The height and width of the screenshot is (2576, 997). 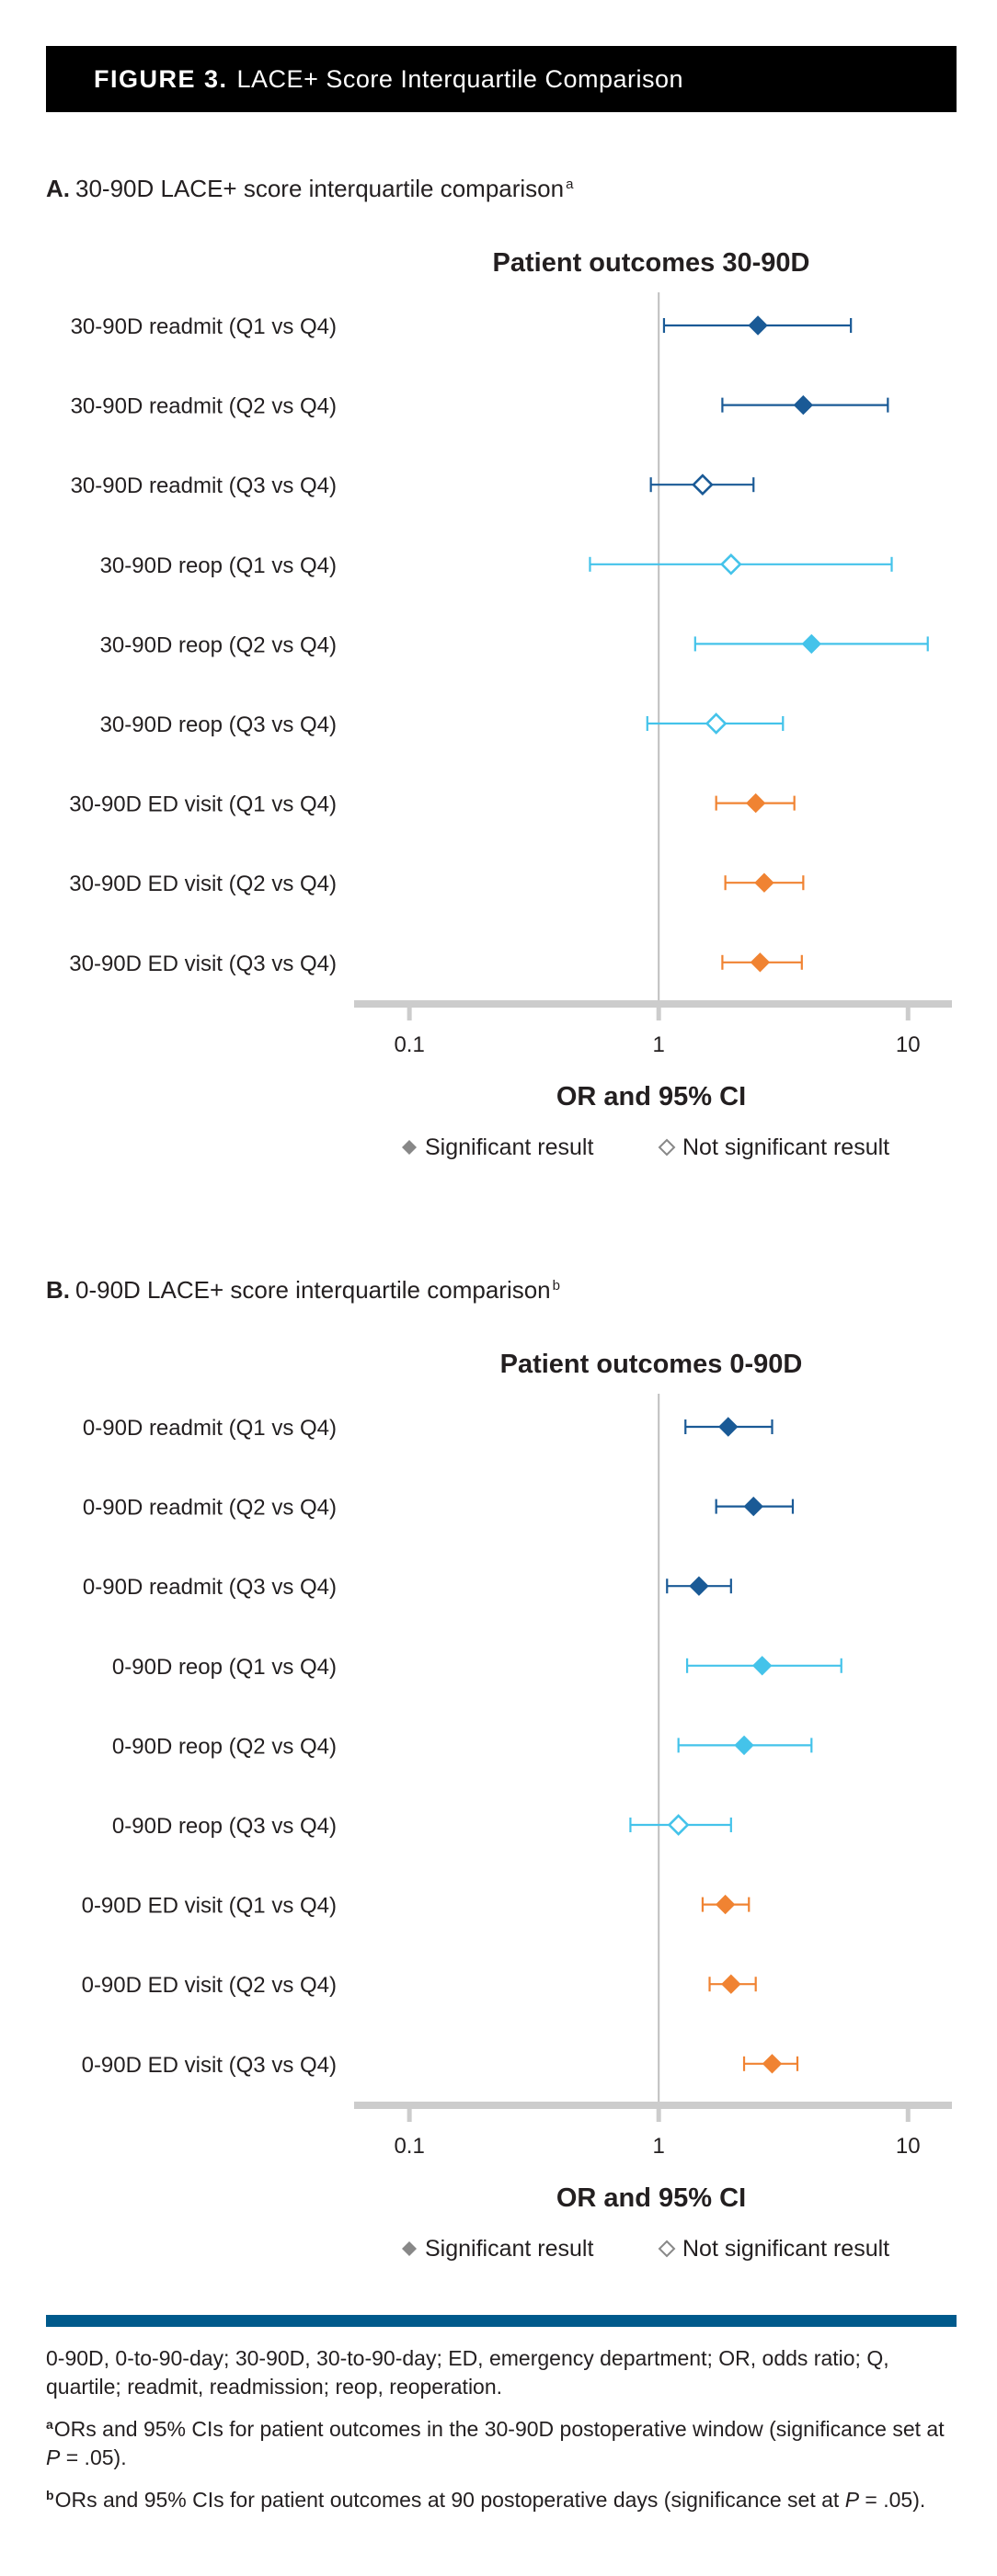 What do you see at coordinates (409, 2146) in the screenshot?
I see `b-x-tick-label: 0.1` at bounding box center [409, 2146].